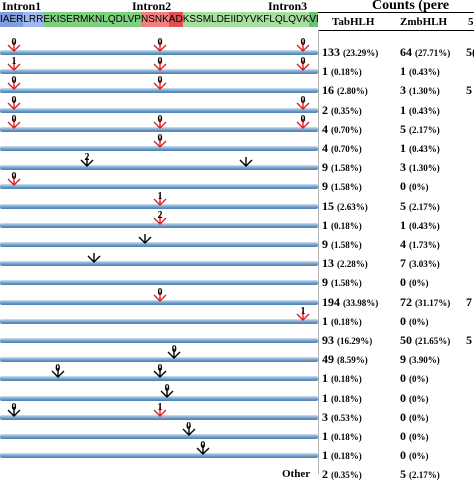 Image resolution: width=474 pixels, height=482 pixels. Describe the element at coordinates (425, 302) in the screenshot. I see `zmbhlh-count: 72 (31.17%)` at that location.